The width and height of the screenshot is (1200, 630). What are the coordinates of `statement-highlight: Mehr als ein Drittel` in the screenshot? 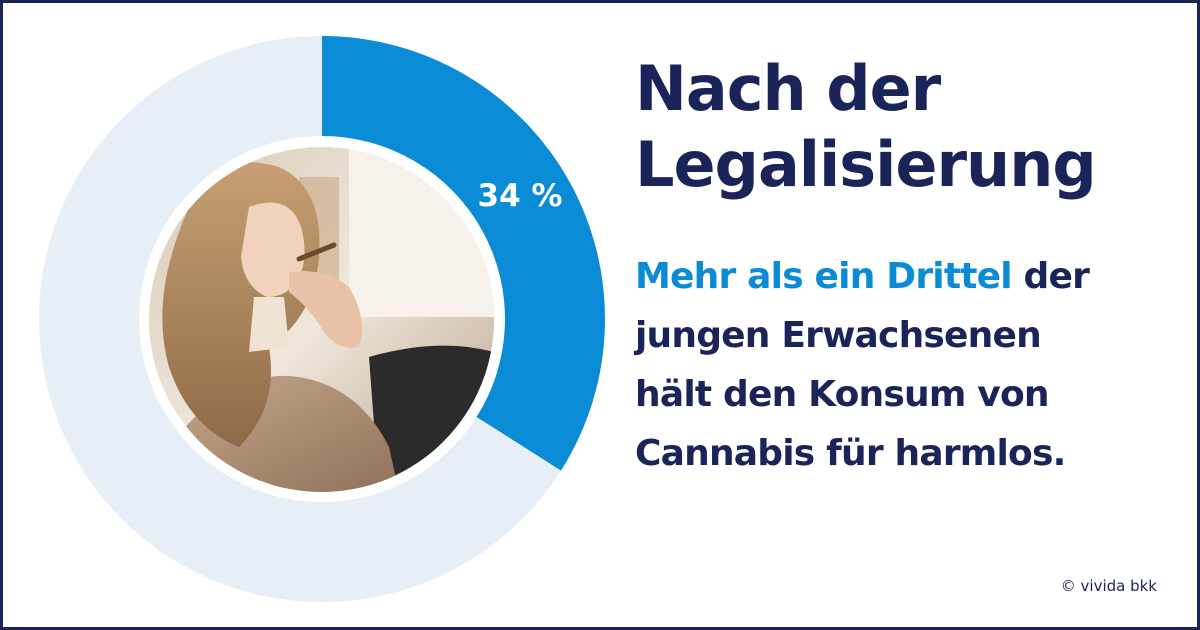 It's located at (824, 276).